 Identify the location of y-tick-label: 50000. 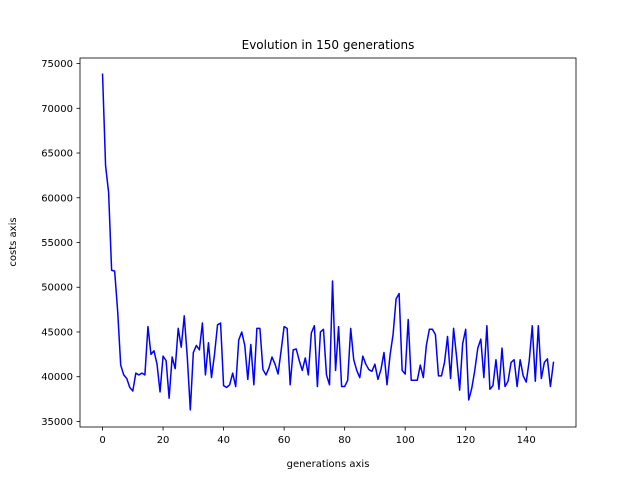
(57, 288).